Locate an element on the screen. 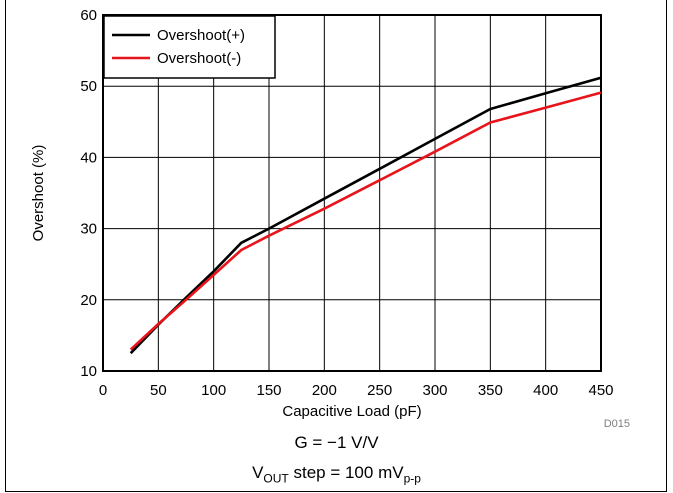 Image resolution: width=673 pixels, height=493 pixels. x-tick-label: 100 is located at coordinates (213, 390).